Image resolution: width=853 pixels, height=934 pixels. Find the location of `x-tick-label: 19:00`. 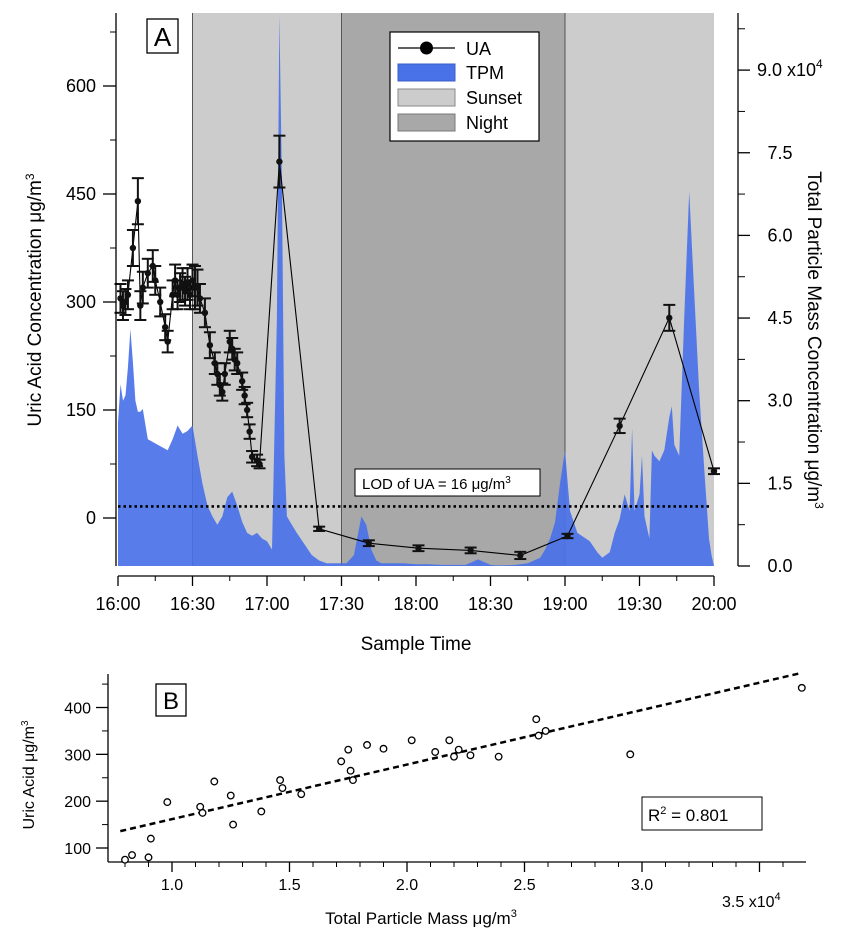

x-tick-label: 19:00 is located at coordinates (564, 604).